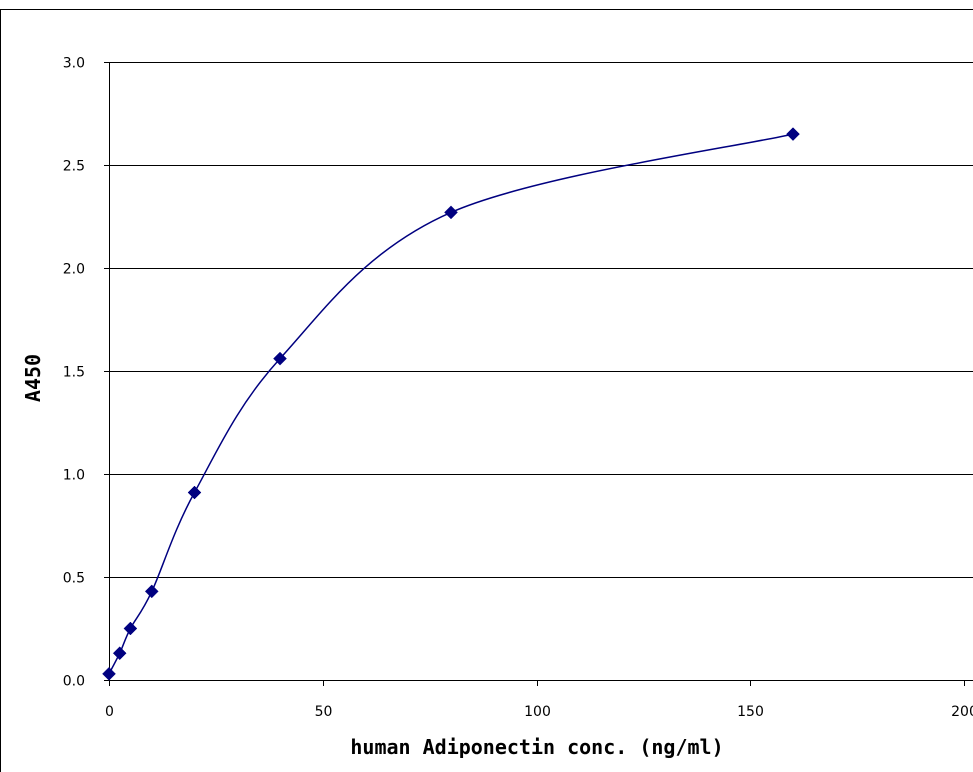 This screenshot has height=772, width=973. What do you see at coordinates (750, 712) in the screenshot?
I see `x-tick-label: 150` at bounding box center [750, 712].